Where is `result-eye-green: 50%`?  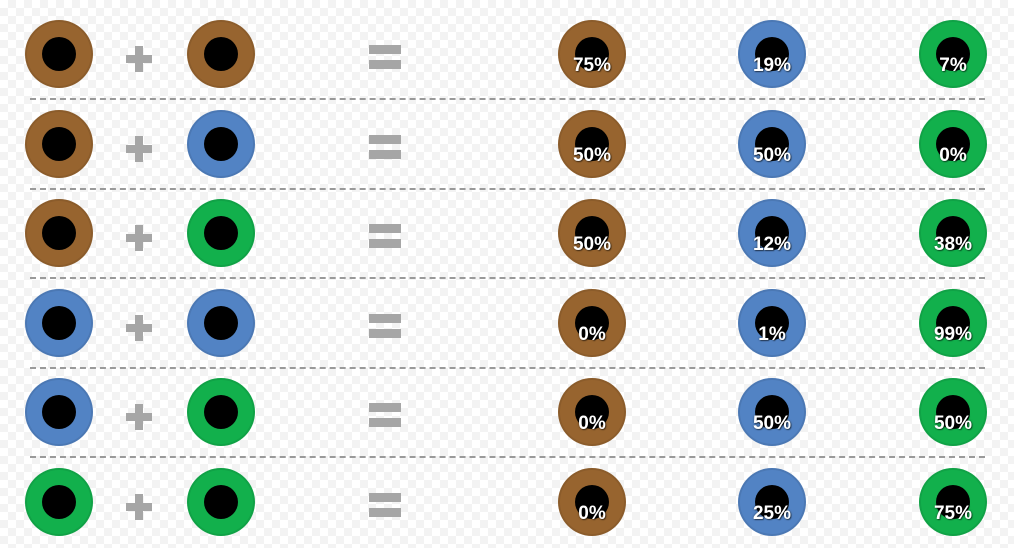 result-eye-green: 50% is located at coordinates (953, 412).